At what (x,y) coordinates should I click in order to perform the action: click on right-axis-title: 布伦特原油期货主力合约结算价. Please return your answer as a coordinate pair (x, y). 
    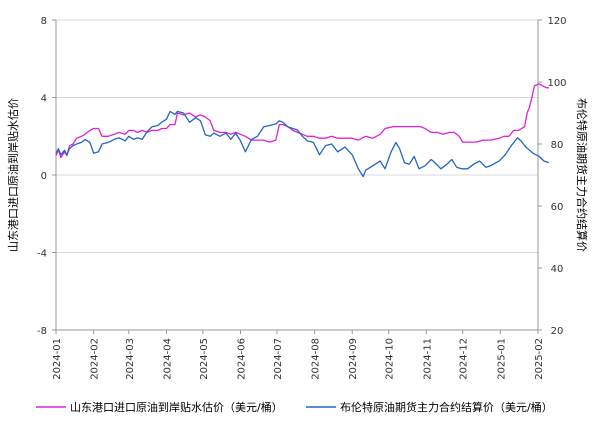
    Looking at the image, I should click on (582, 175).